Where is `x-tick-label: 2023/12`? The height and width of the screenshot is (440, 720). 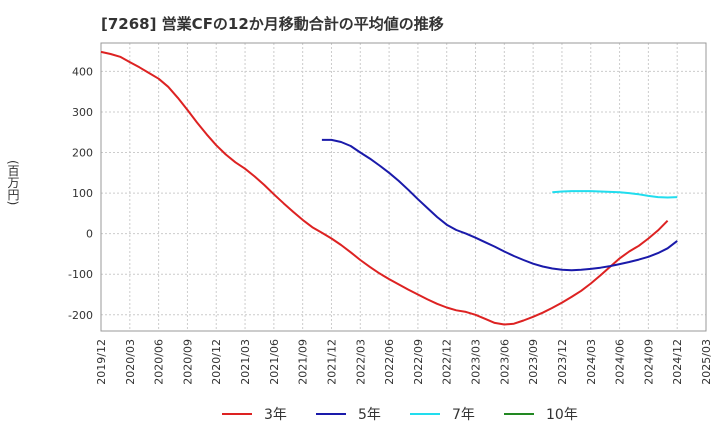 x-tick-label: 2023/12 is located at coordinates (562, 362).